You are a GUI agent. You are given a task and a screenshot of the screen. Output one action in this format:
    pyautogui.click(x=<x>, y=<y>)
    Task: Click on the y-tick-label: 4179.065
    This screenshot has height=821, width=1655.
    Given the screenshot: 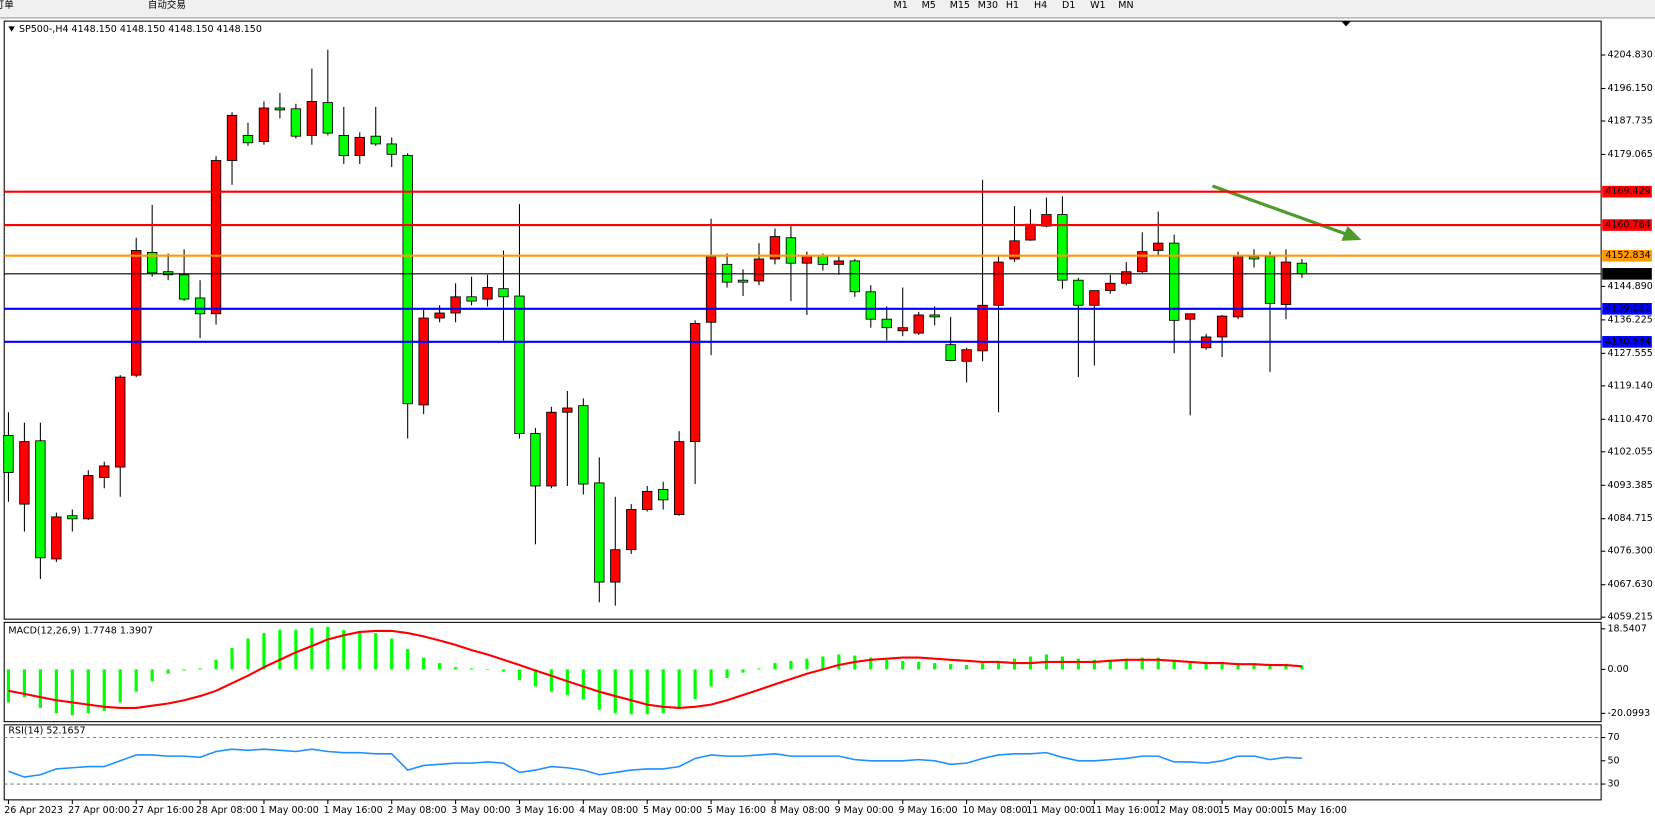 What is the action you would take?
    pyautogui.click(x=1629, y=154)
    